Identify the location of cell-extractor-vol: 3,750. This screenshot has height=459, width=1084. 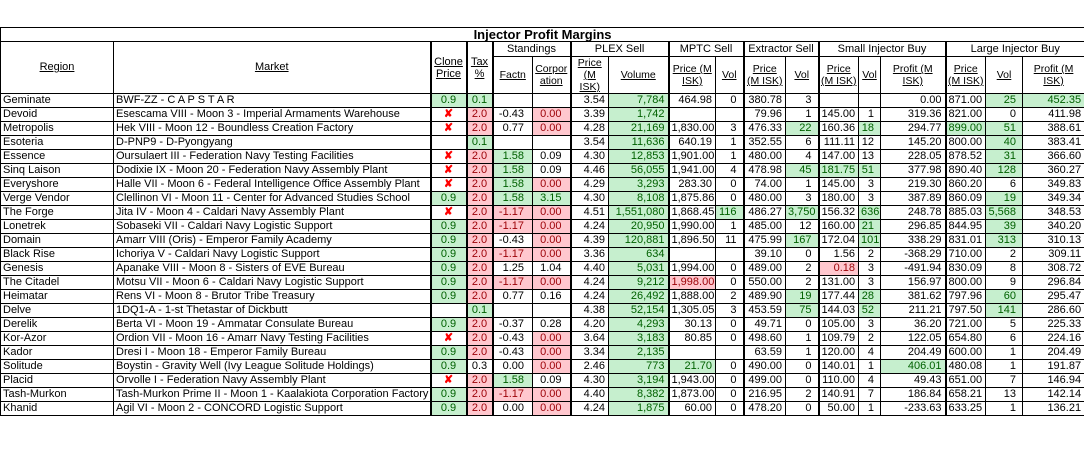
(802, 213).